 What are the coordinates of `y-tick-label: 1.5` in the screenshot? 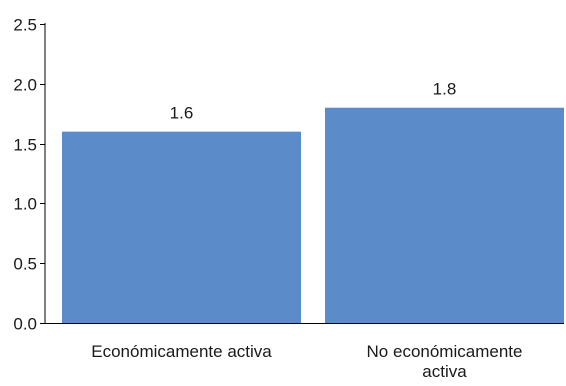 It's located at (25, 145).